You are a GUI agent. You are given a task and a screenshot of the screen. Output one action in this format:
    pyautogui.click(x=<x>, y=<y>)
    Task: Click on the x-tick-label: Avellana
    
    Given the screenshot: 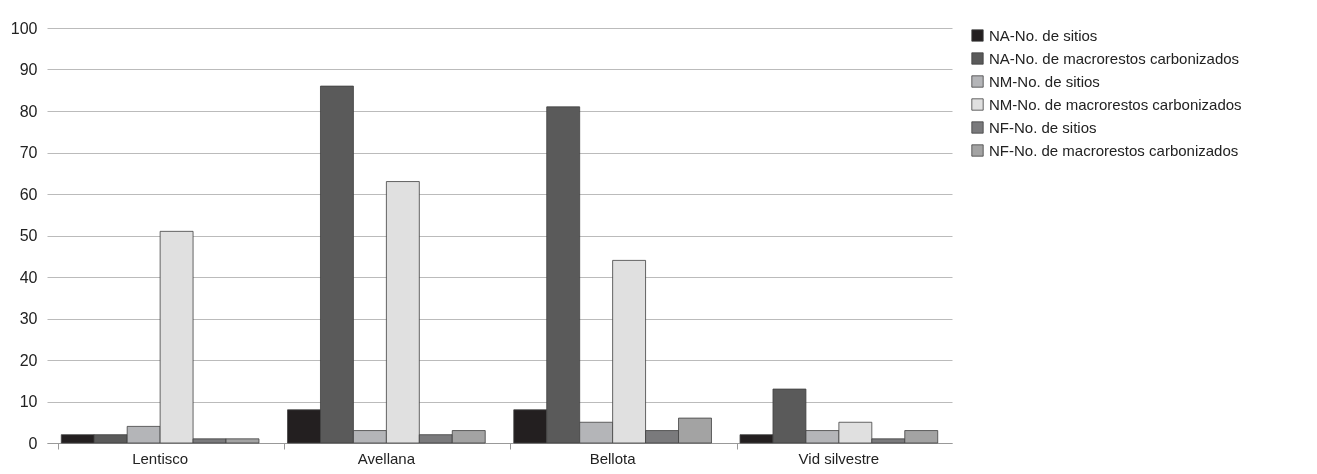 What is the action you would take?
    pyautogui.click(x=386, y=458)
    